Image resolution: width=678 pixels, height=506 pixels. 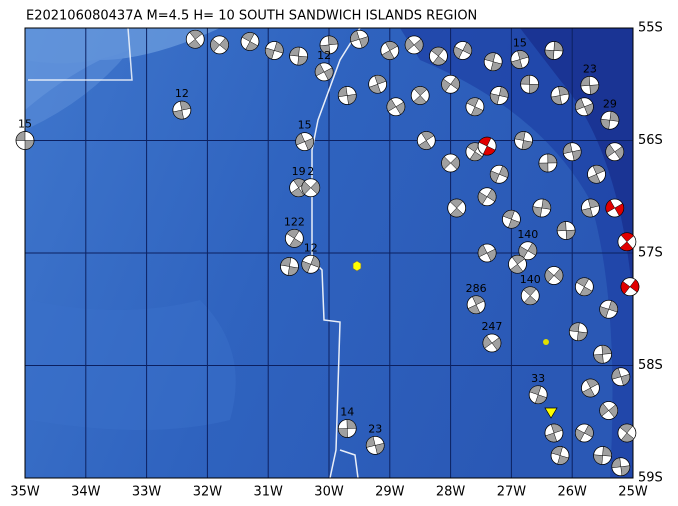 I want to click on event-depth-label: 14, so click(x=347, y=412).